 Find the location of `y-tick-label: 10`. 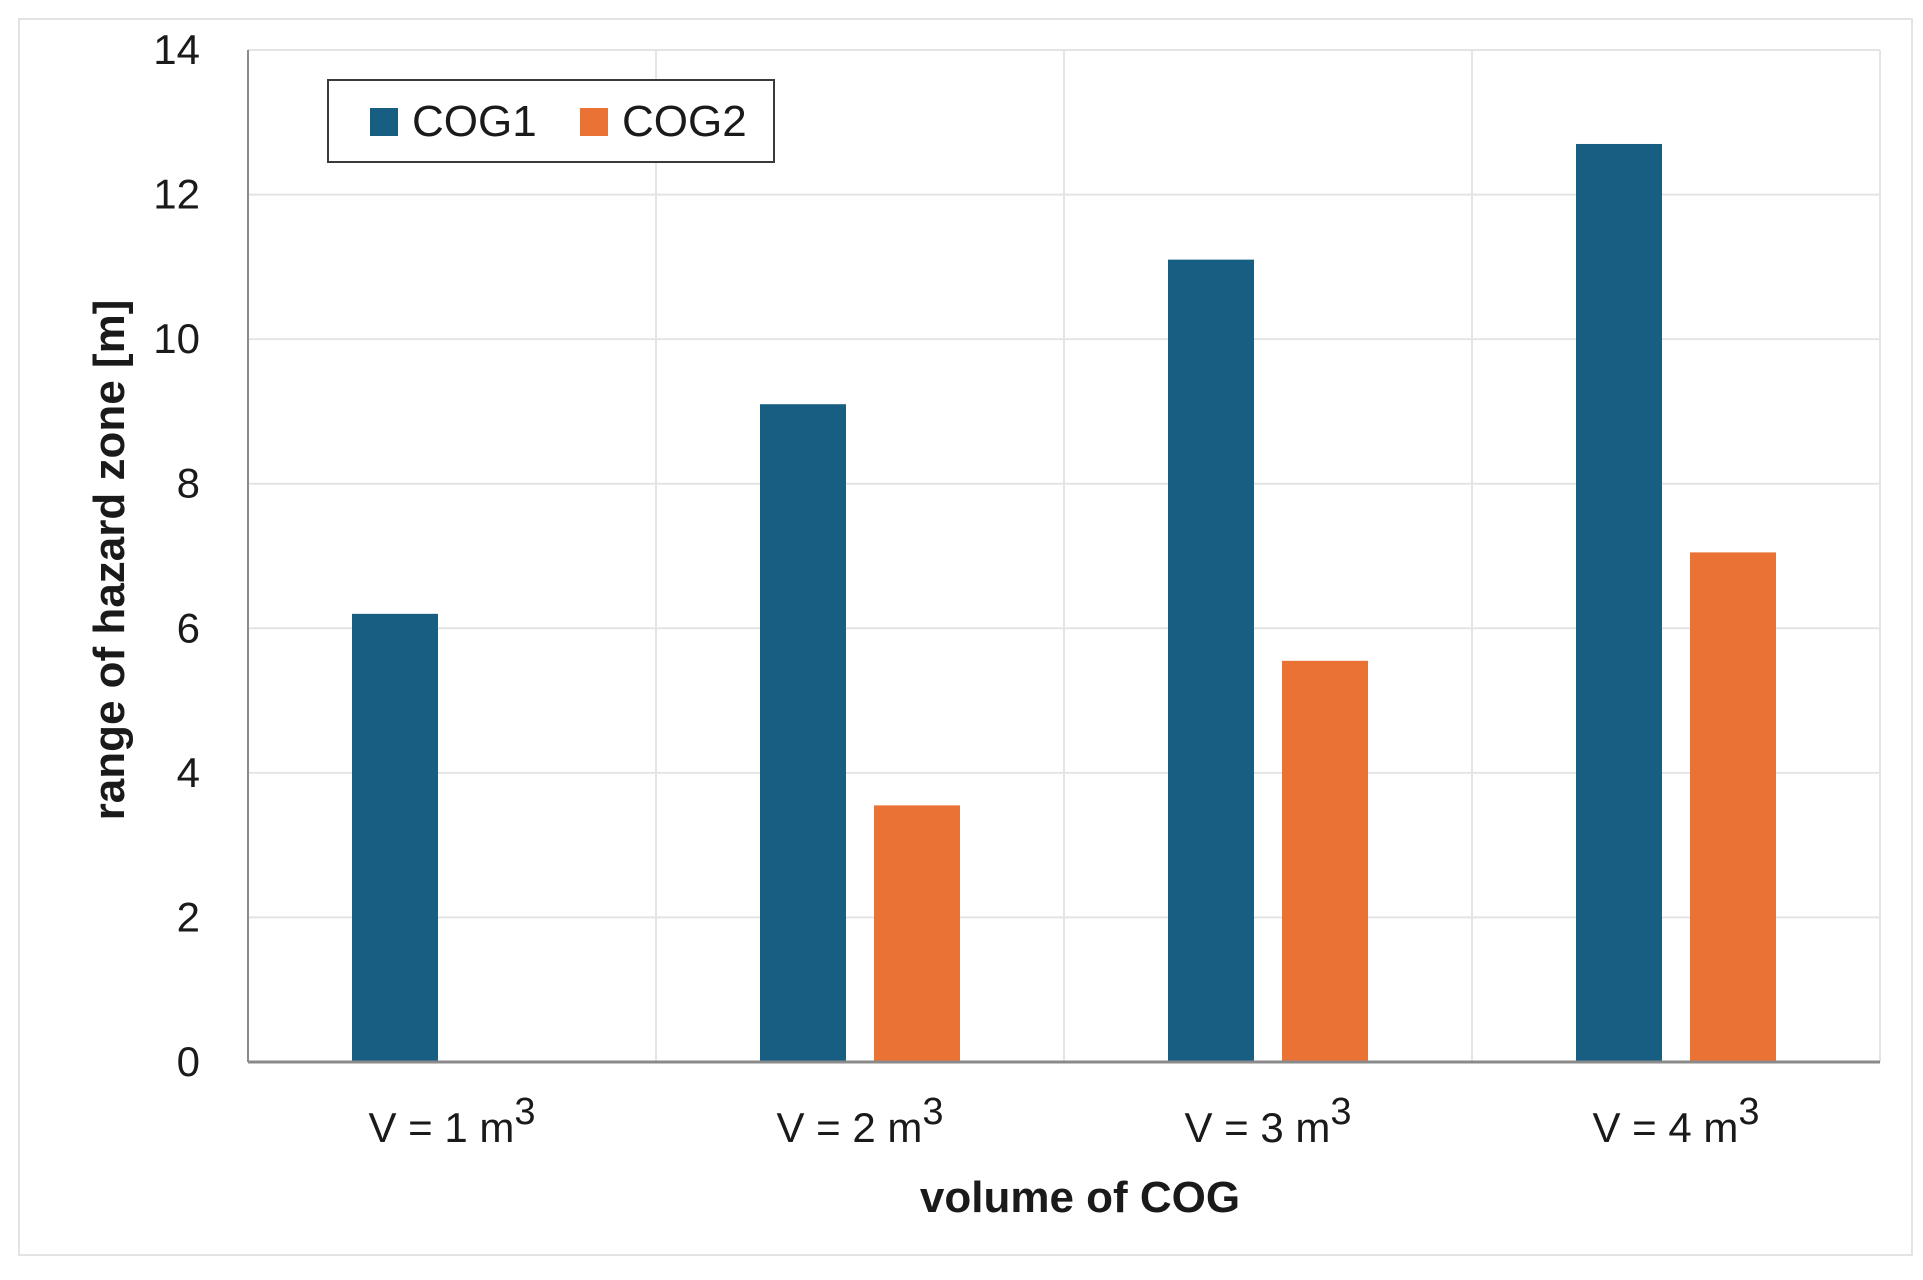

y-tick-label: 10 is located at coordinates (176, 338).